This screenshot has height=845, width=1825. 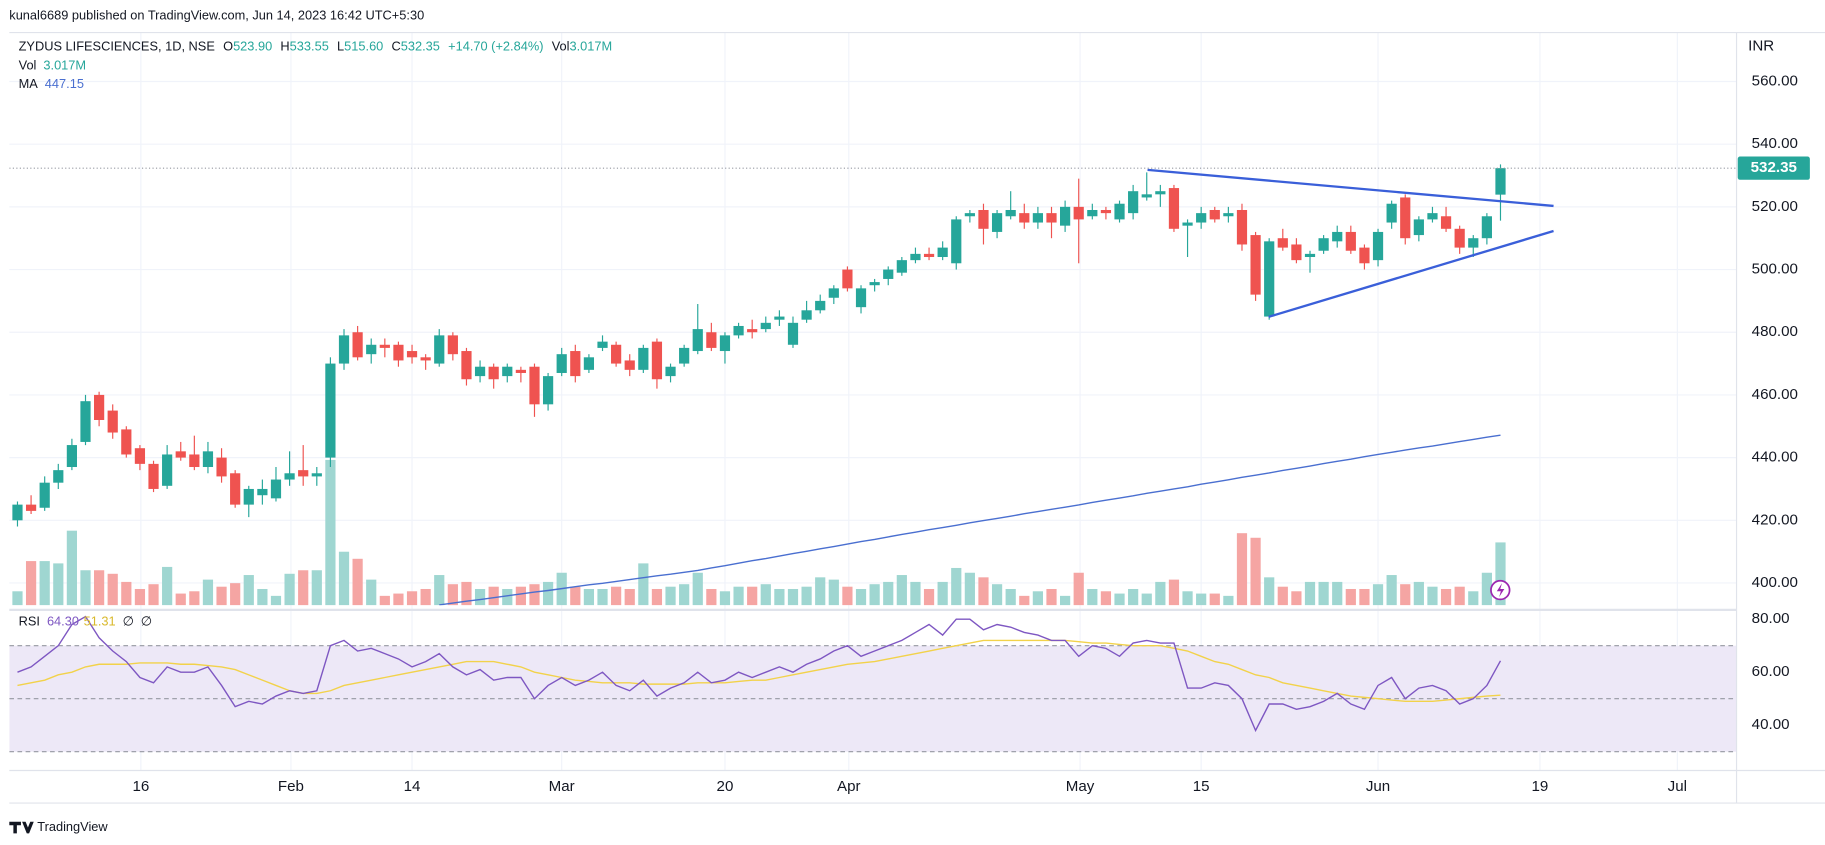 I want to click on alert-bolt, so click(x=1500, y=590).